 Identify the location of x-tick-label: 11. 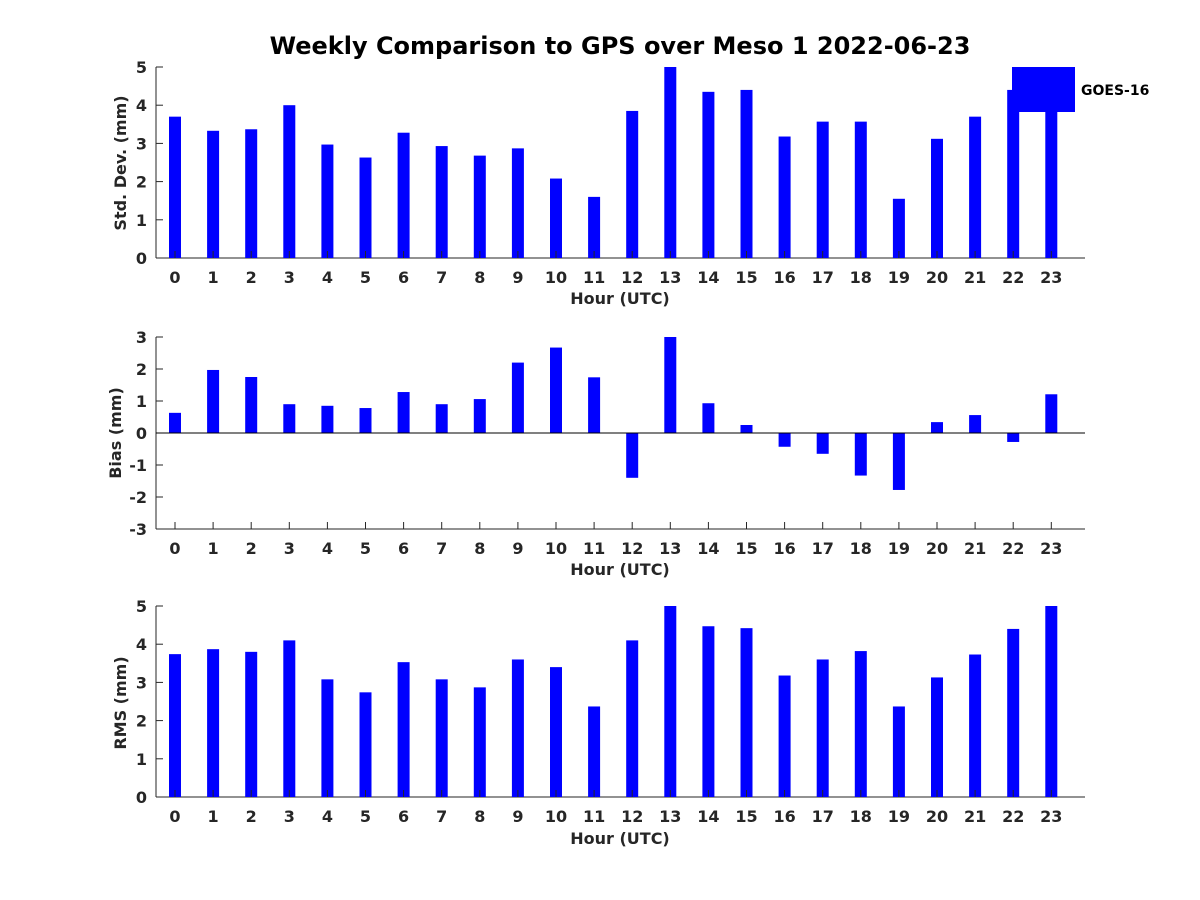
(594, 548).